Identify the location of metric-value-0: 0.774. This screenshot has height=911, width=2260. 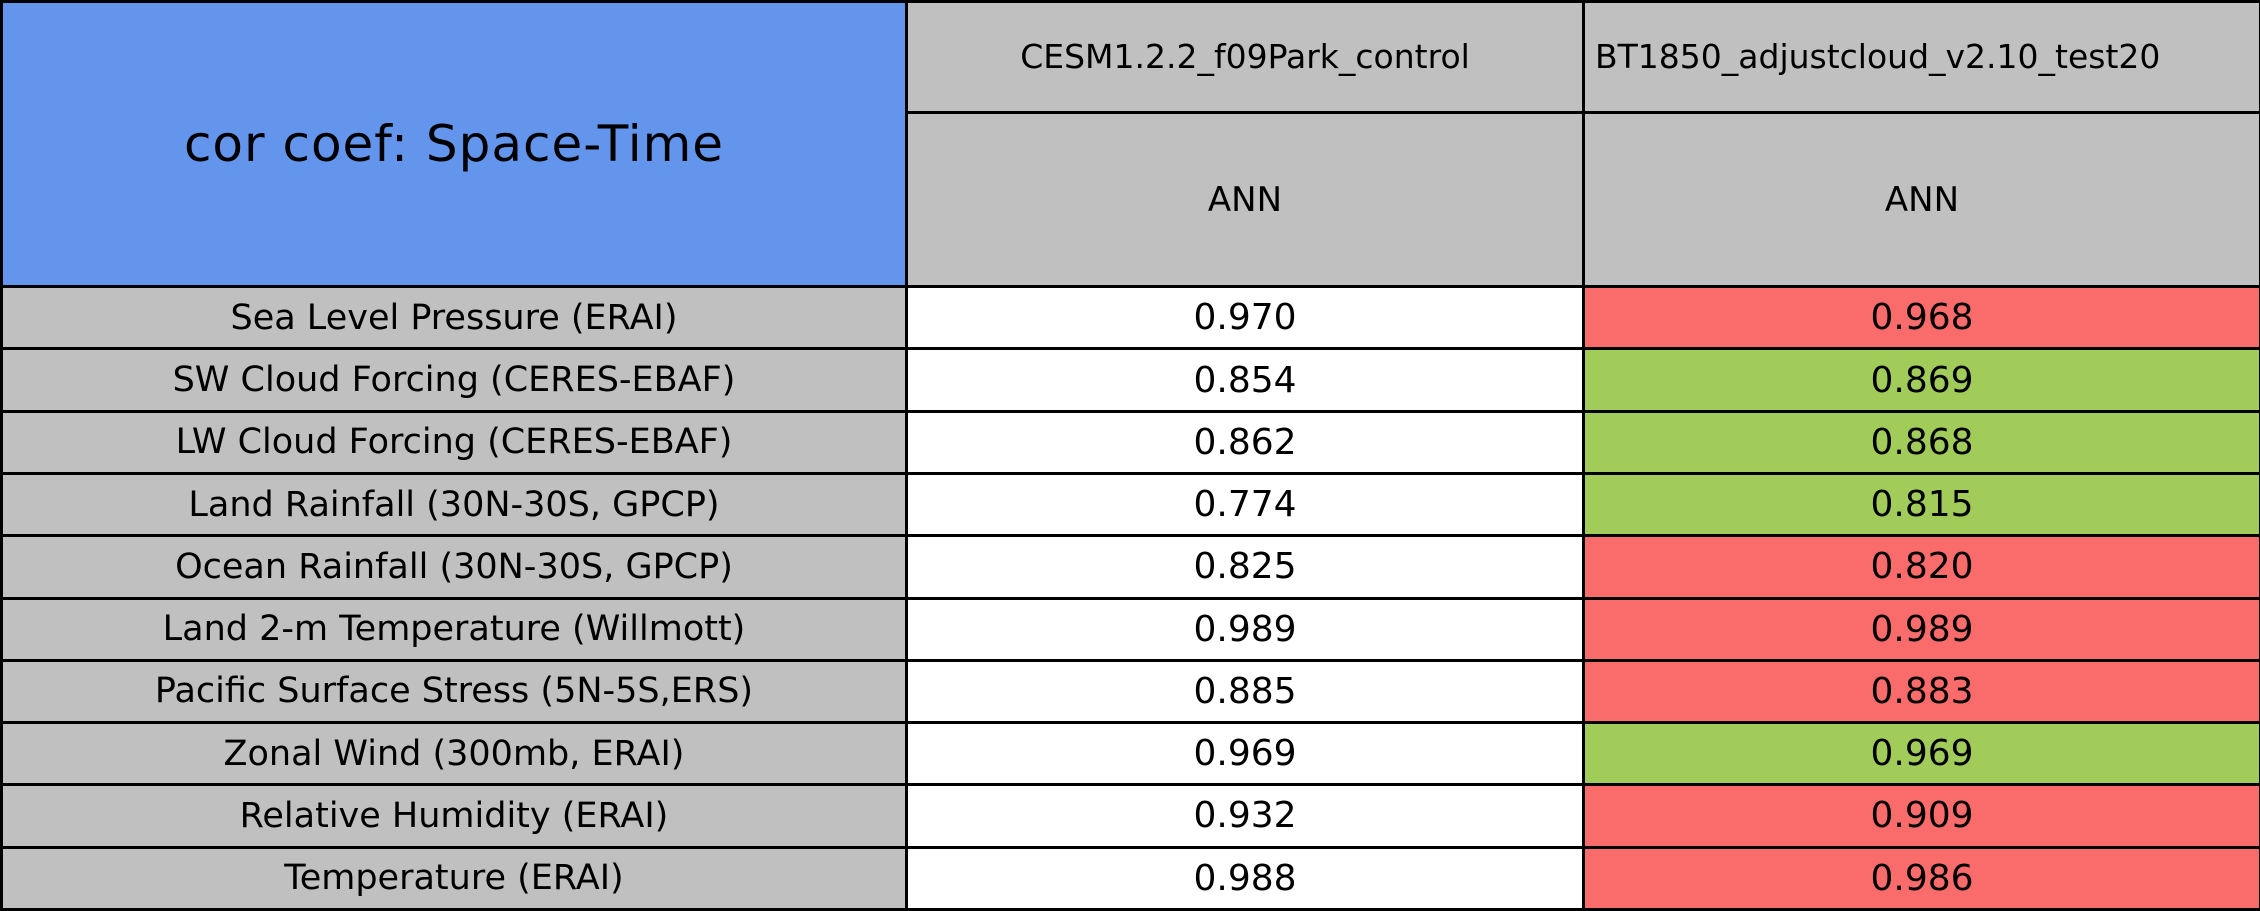
(1245, 505).